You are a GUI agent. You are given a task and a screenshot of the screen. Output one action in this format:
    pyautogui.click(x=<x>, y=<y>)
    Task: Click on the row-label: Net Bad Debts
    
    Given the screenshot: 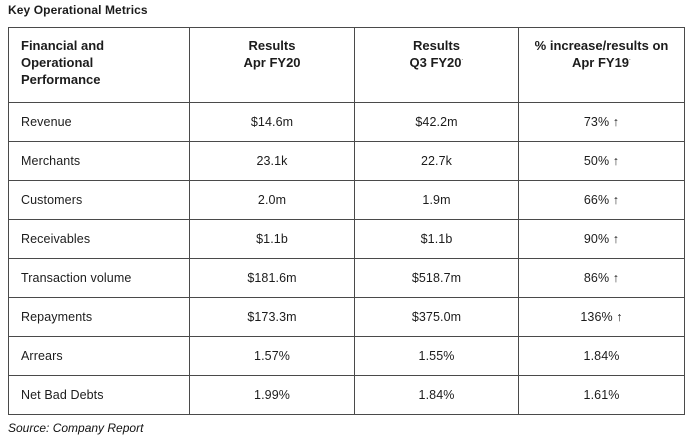 What is the action you would take?
    pyautogui.click(x=99, y=395)
    